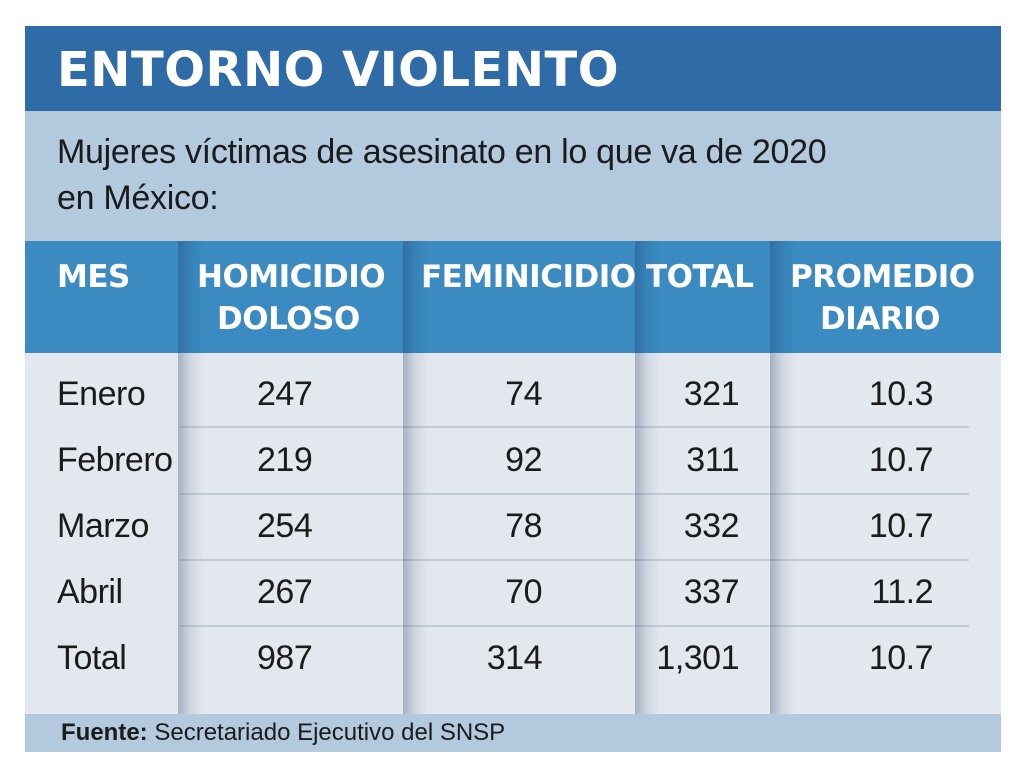 The height and width of the screenshot is (780, 1028). What do you see at coordinates (901, 394) in the screenshot?
I see `cell-promedio: 10.3` at bounding box center [901, 394].